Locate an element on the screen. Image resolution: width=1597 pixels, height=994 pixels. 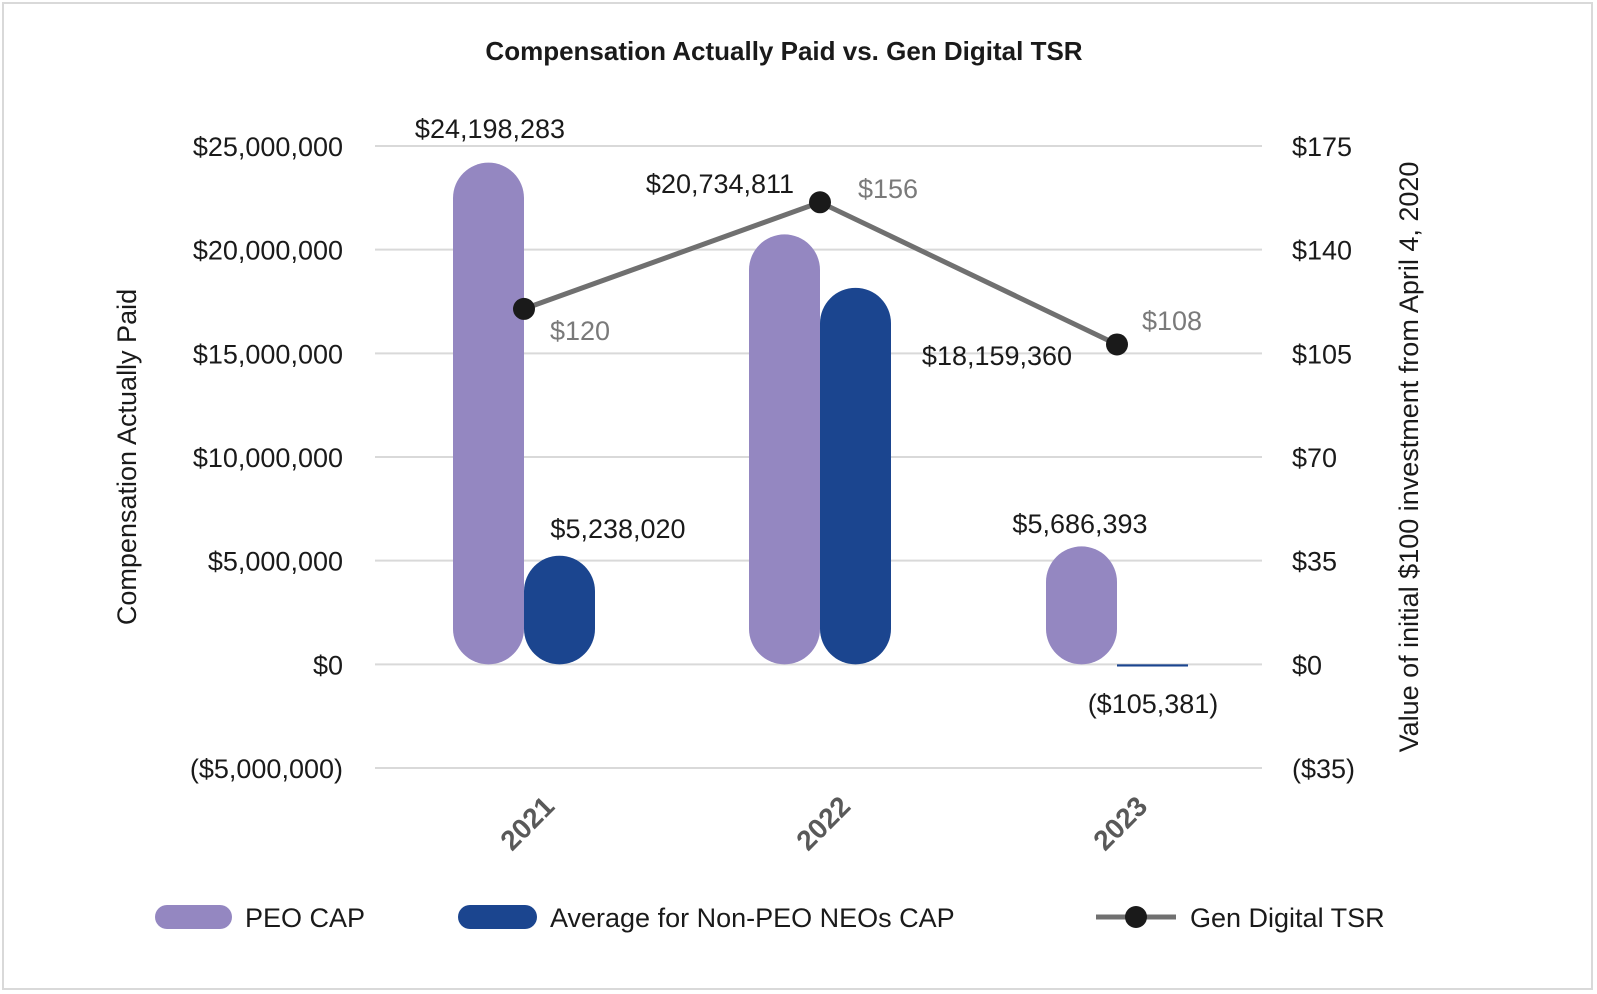
data-label: ($105,381) is located at coordinates (1153, 704).